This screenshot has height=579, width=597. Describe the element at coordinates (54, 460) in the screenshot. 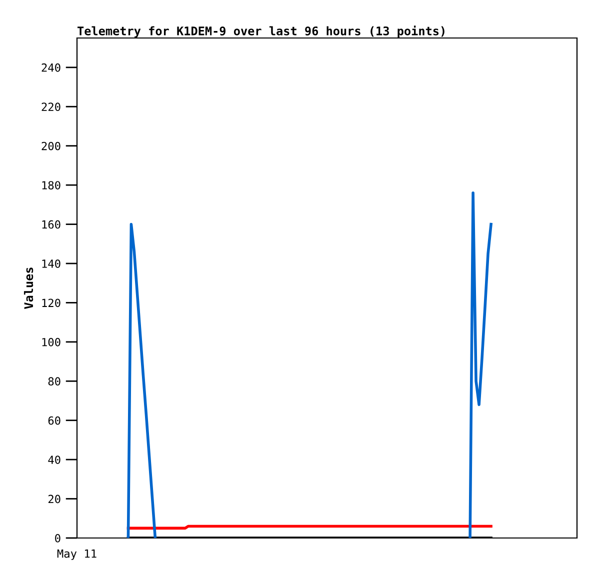

I see `y-tick-label: 40` at that location.